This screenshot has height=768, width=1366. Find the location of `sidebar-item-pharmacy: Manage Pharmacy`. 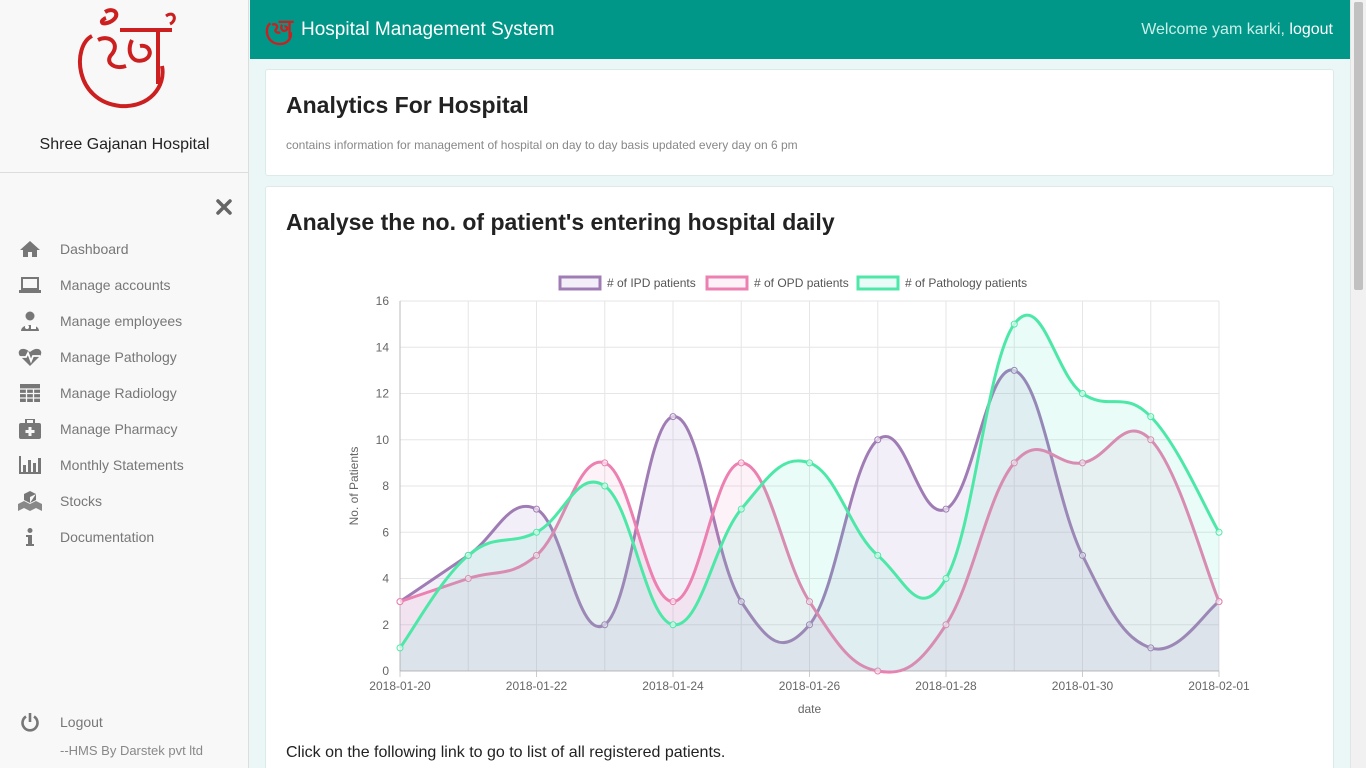

sidebar-item-pharmacy: Manage Pharmacy is located at coordinates (124, 429).